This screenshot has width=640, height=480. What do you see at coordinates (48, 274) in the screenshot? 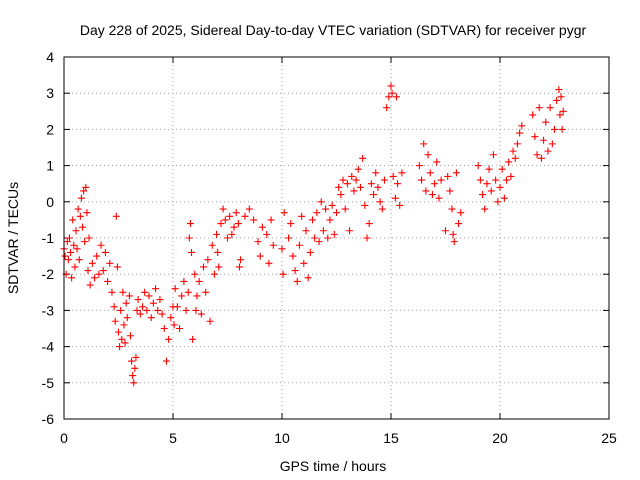
I see `y-tick-label: -2` at bounding box center [48, 274].